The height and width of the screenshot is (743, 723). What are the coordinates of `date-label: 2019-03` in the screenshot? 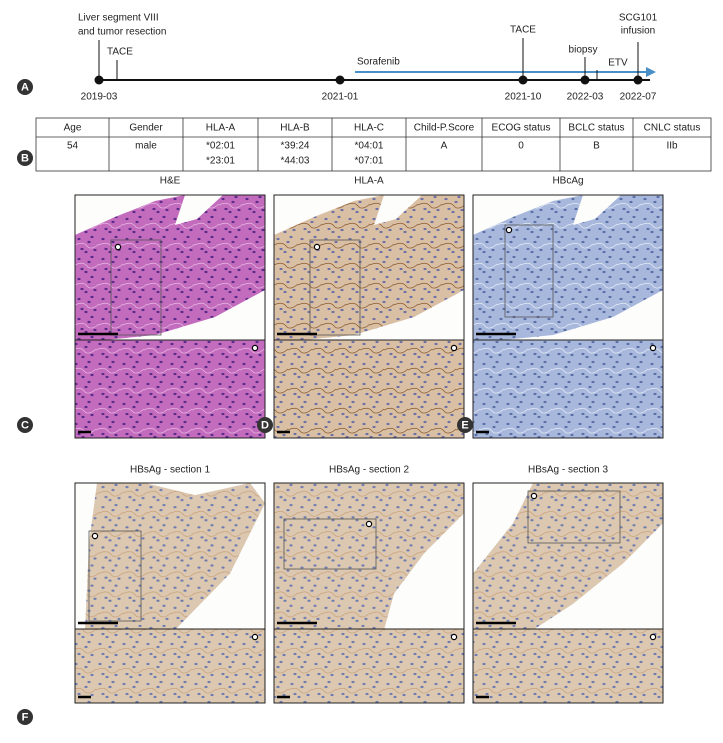 It's located at (99, 97).